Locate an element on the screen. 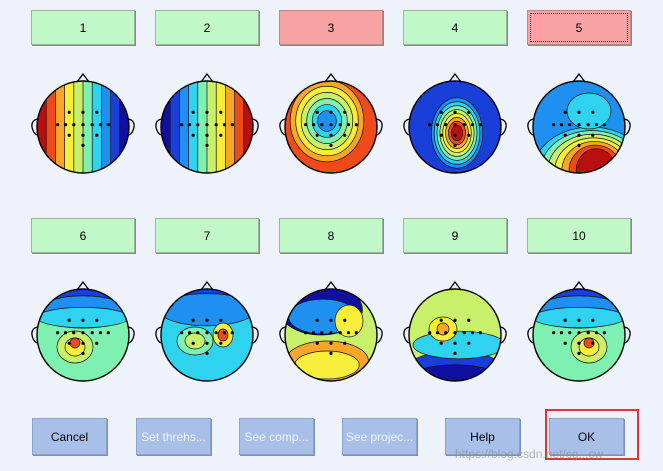 The image size is (663, 471). component-button-1: 1 is located at coordinates (83, 27).